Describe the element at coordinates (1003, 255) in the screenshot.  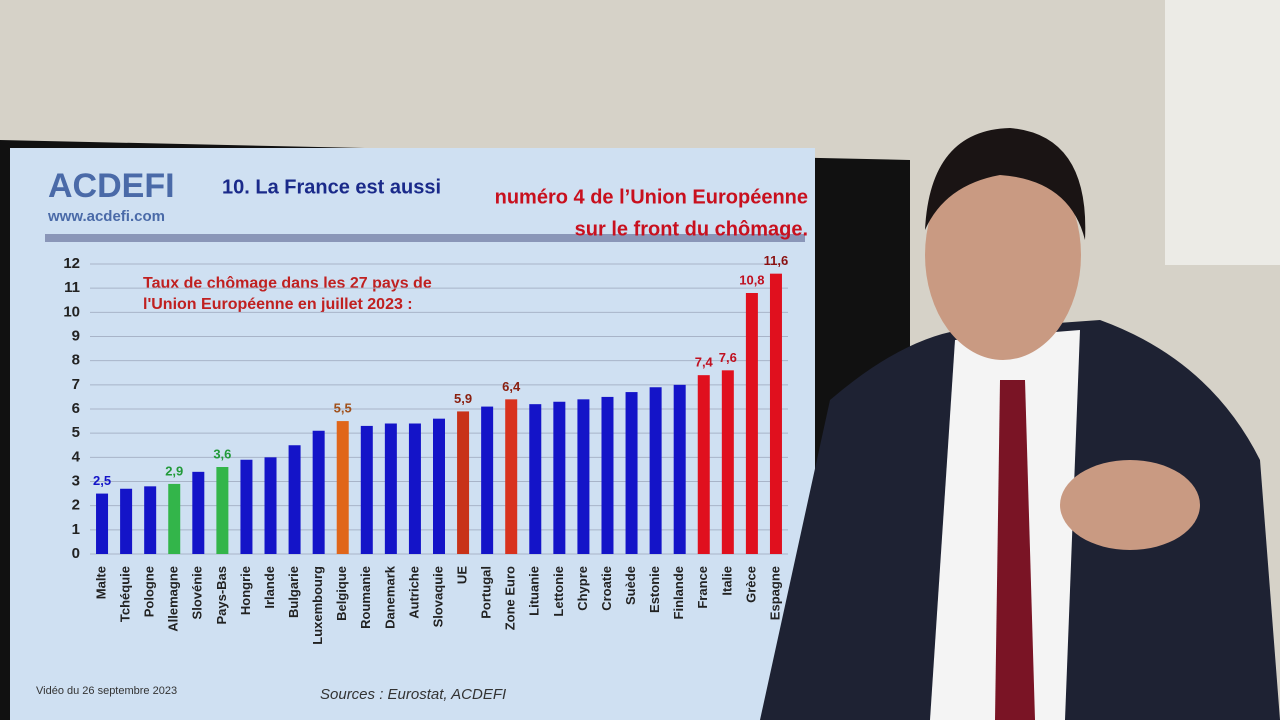
I see `face` at that location.